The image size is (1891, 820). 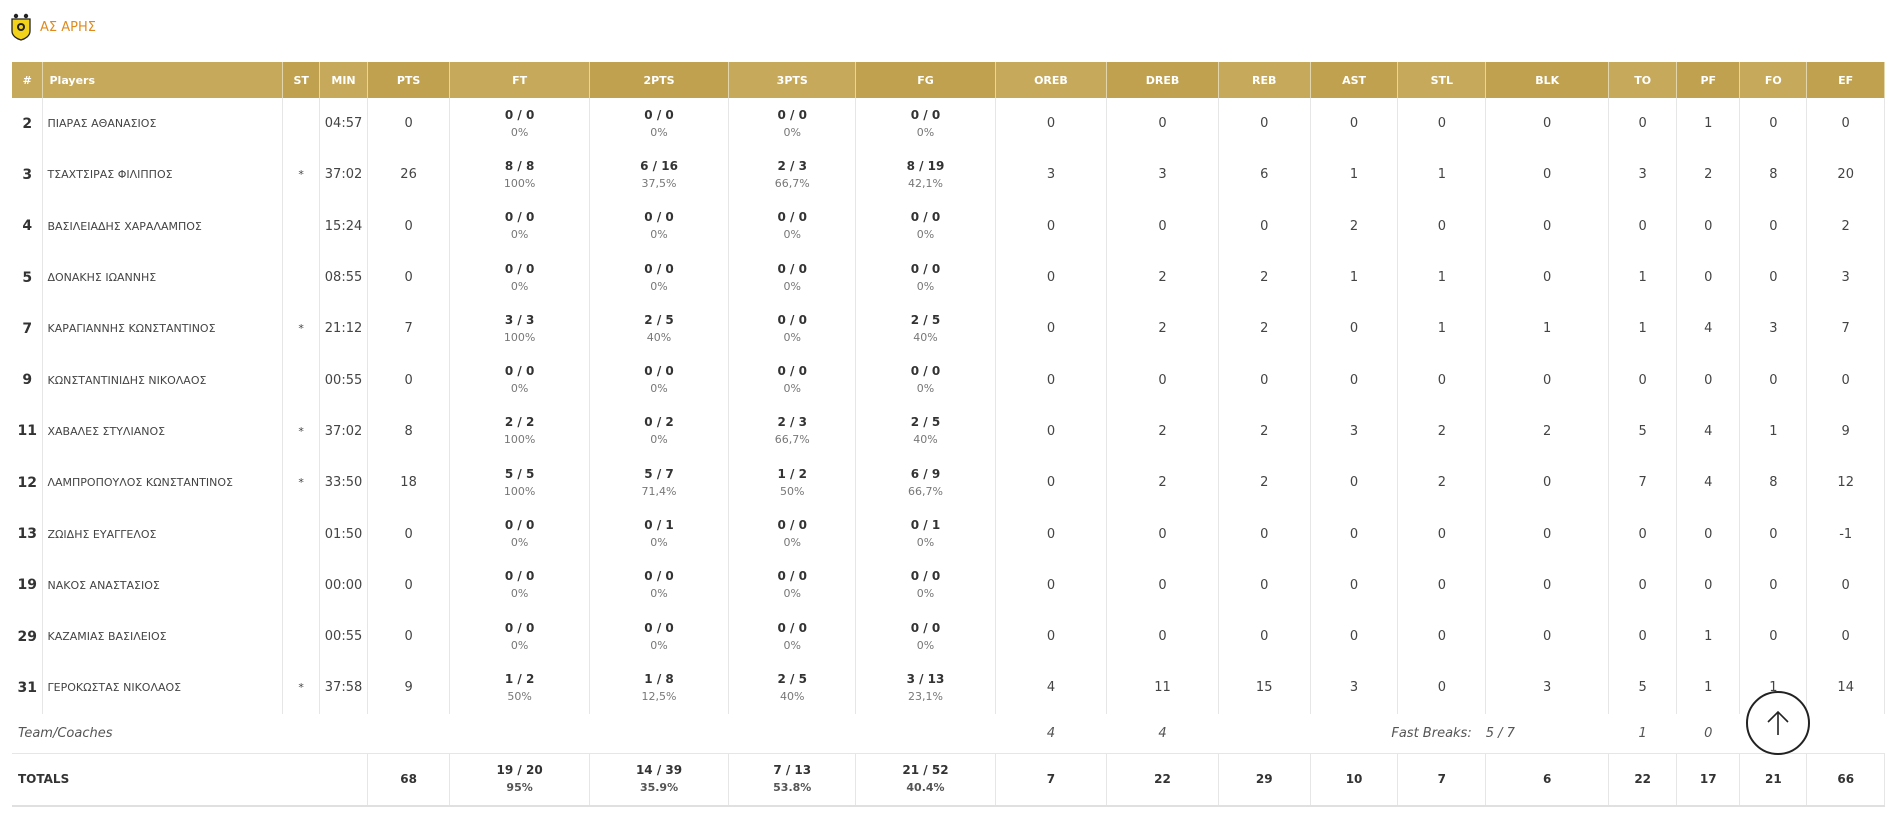 What do you see at coordinates (792, 422) in the screenshot?
I see `p3-made-attempted: 2 / 3` at bounding box center [792, 422].